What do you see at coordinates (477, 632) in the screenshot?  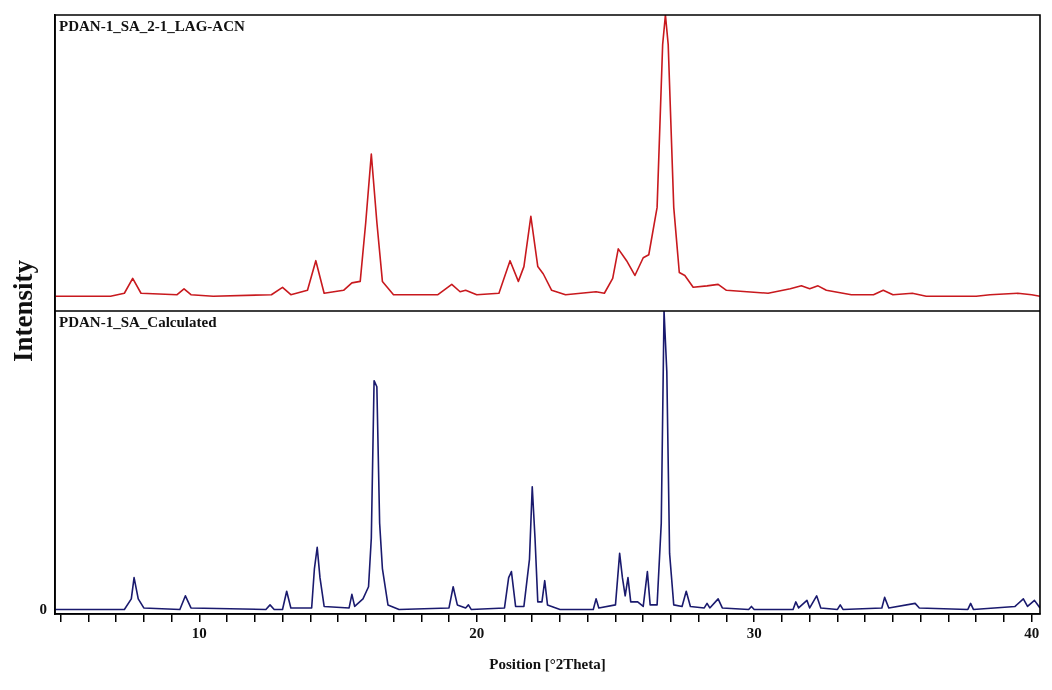 I see `x-tick-label: 20` at bounding box center [477, 632].